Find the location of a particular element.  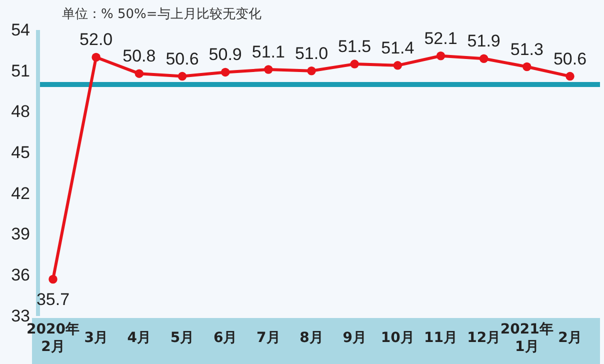

data-label: 51.5 is located at coordinates (355, 46).